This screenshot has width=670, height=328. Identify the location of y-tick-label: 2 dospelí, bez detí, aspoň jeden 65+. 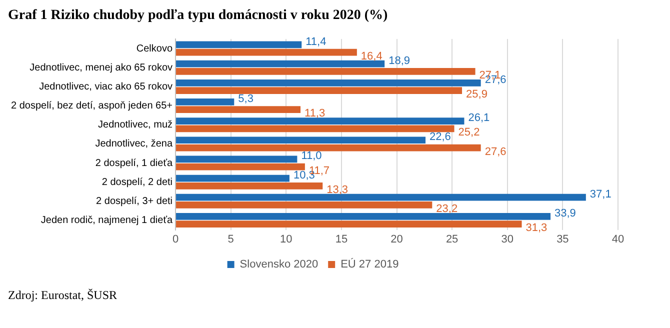
(92, 106).